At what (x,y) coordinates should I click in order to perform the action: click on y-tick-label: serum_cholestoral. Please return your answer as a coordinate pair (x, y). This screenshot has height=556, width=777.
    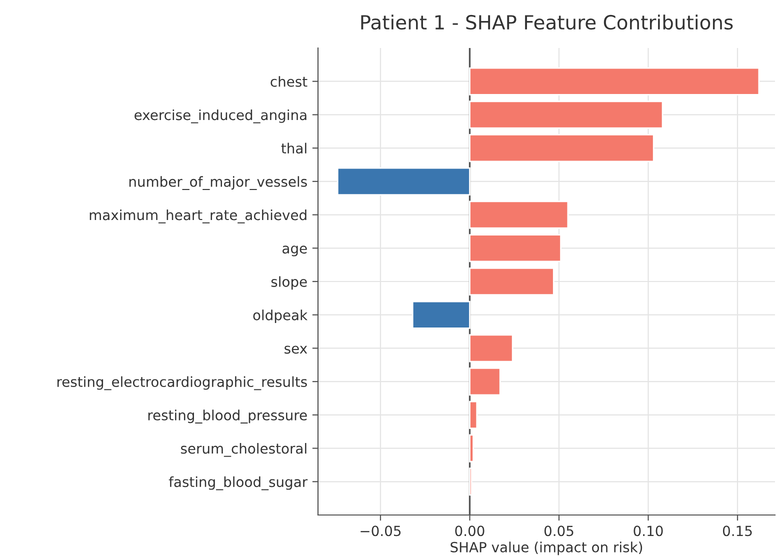
    Looking at the image, I should click on (243, 450).